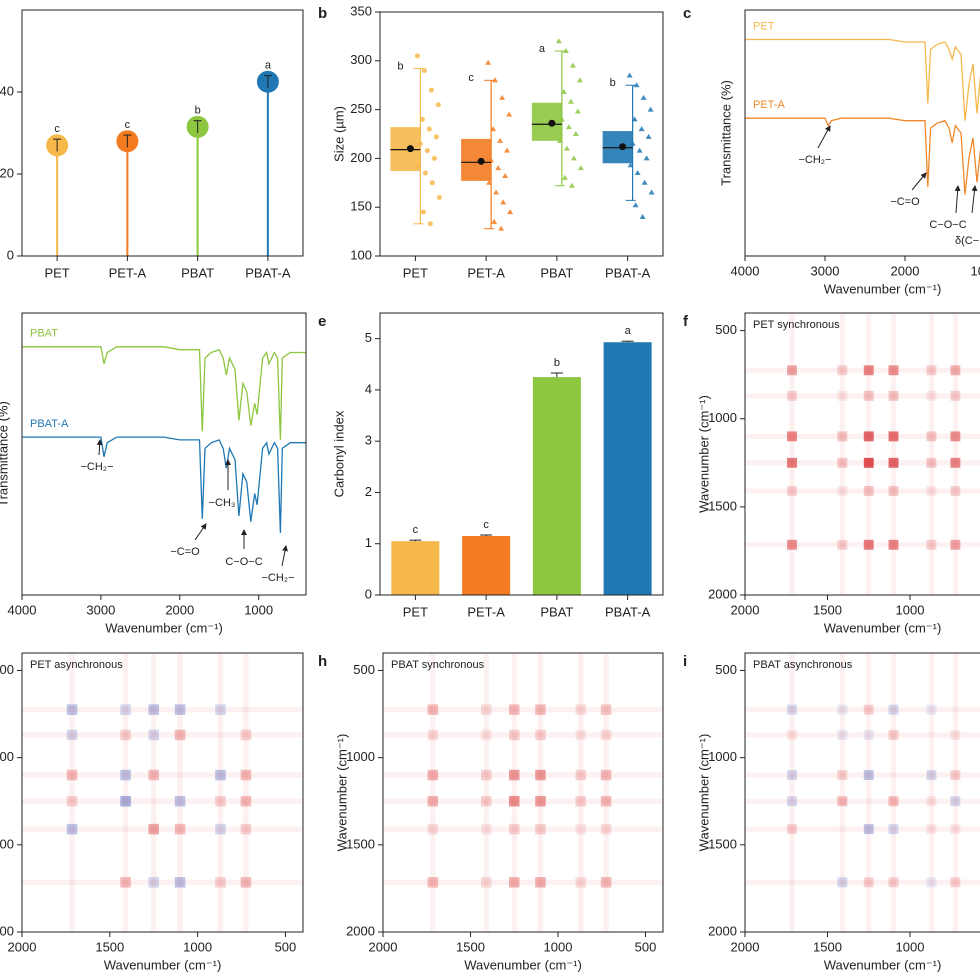 Image resolution: width=980 pixels, height=980 pixels. I want to click on peak-annotation: −CH₂−, so click(96, 467).